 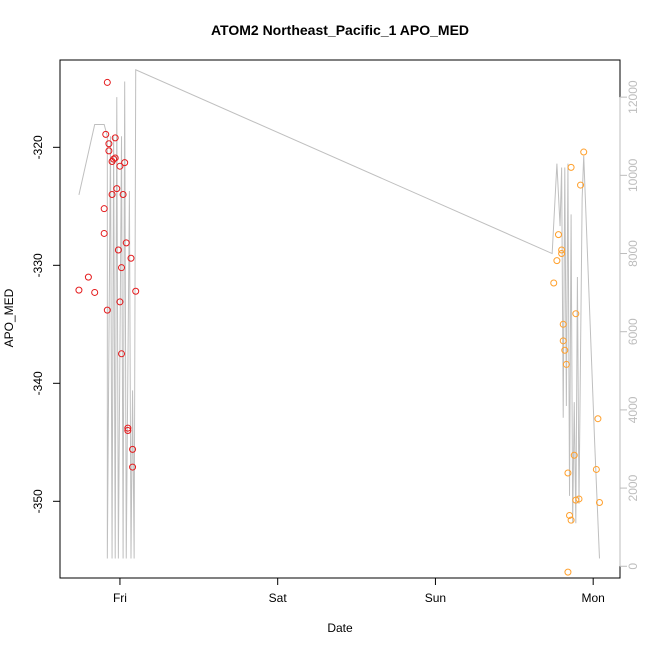 What do you see at coordinates (120, 598) in the screenshot?
I see `x-tick-label: Fri` at bounding box center [120, 598].